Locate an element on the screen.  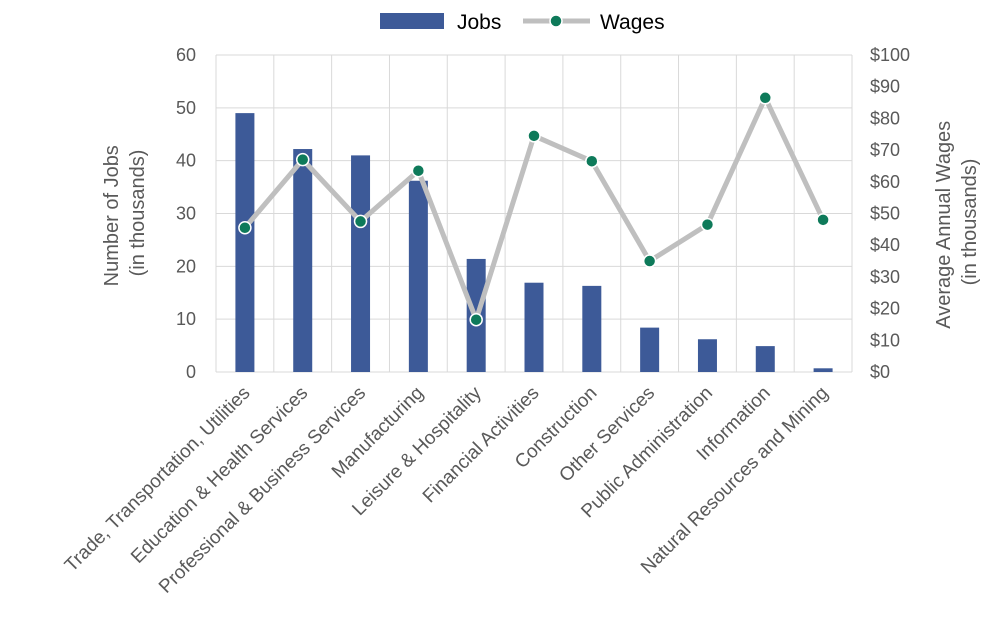
category-label: Professional & Business Services is located at coordinates (262, 490).